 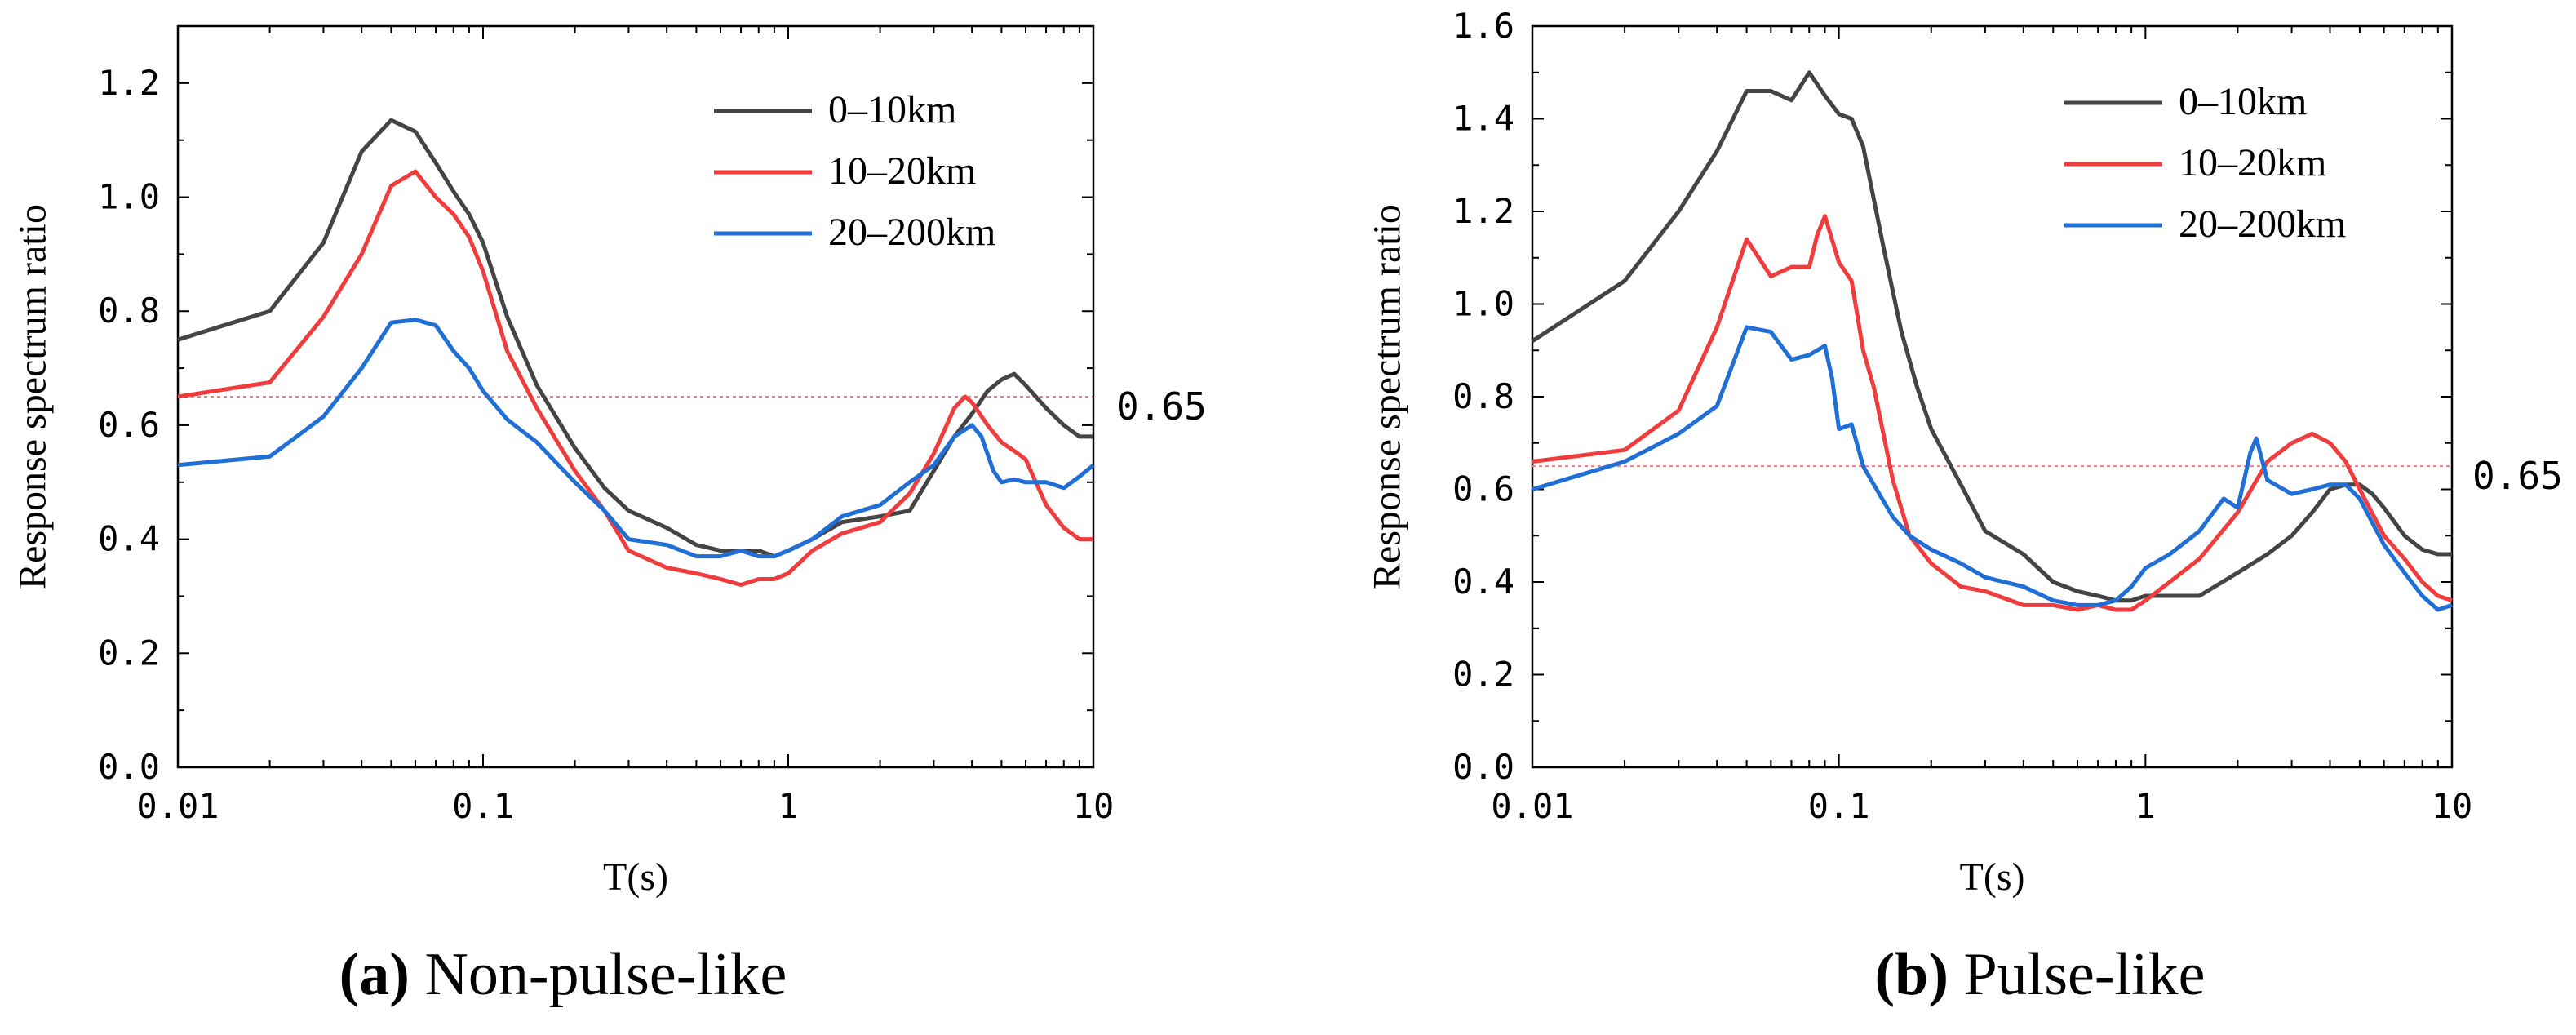 I want to click on y-tick-label: 1.6, so click(x=1483, y=26).